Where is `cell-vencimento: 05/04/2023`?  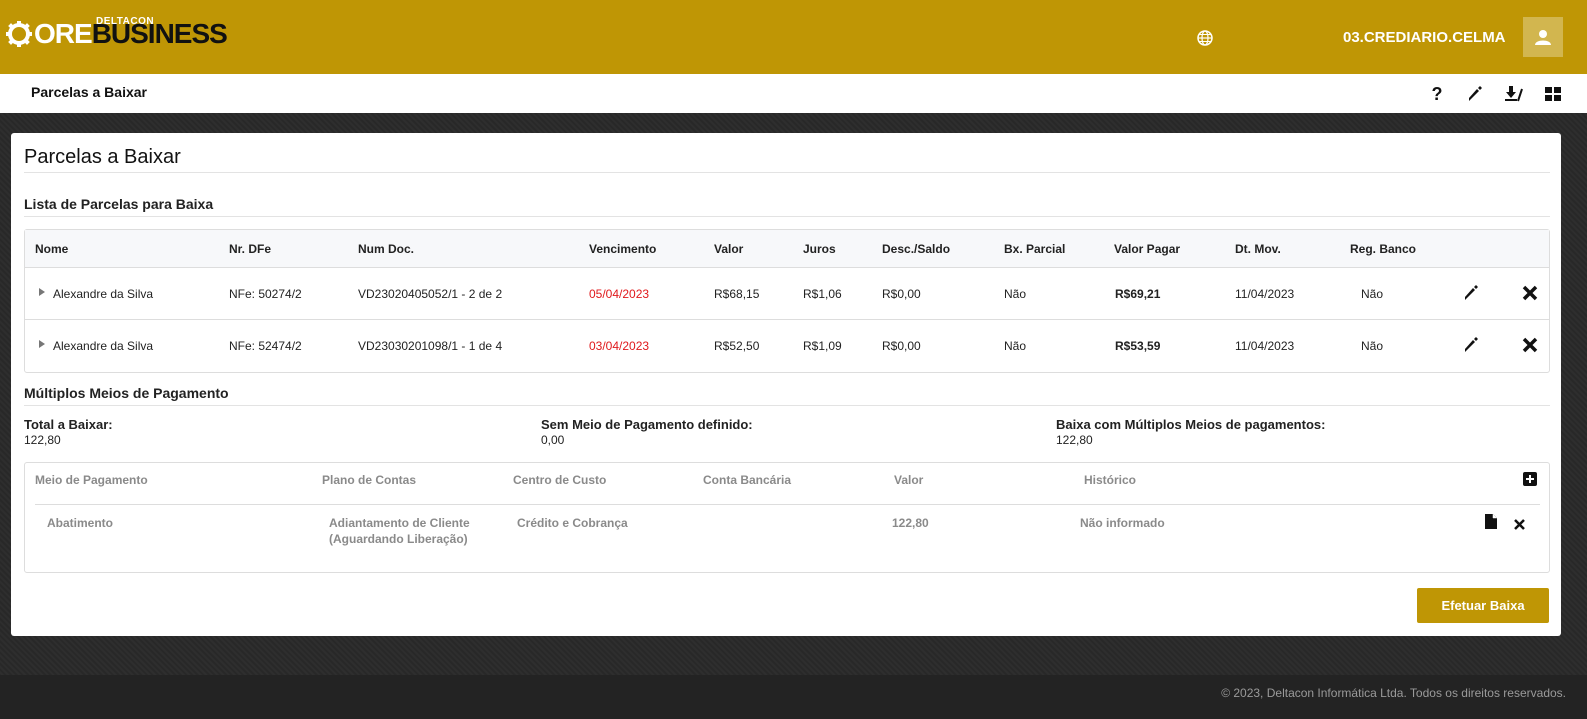 cell-vencimento: 05/04/2023 is located at coordinates (619, 294).